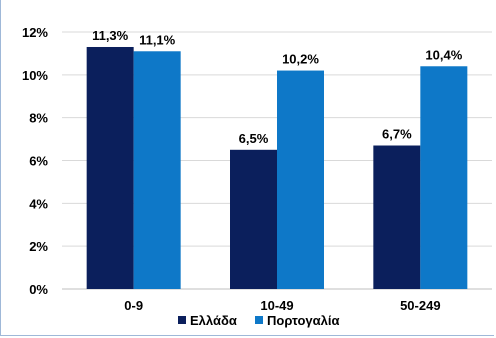  What do you see at coordinates (38, 289) in the screenshot?
I see `y-tick-label: 0%` at bounding box center [38, 289].